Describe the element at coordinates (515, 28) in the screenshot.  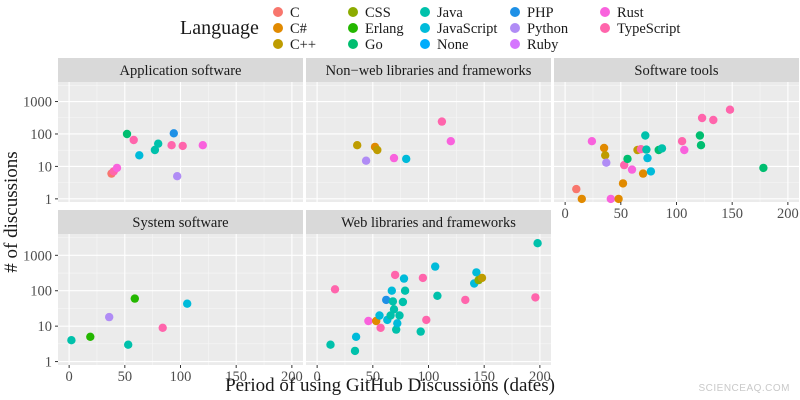
I see `legend-key-python` at that location.